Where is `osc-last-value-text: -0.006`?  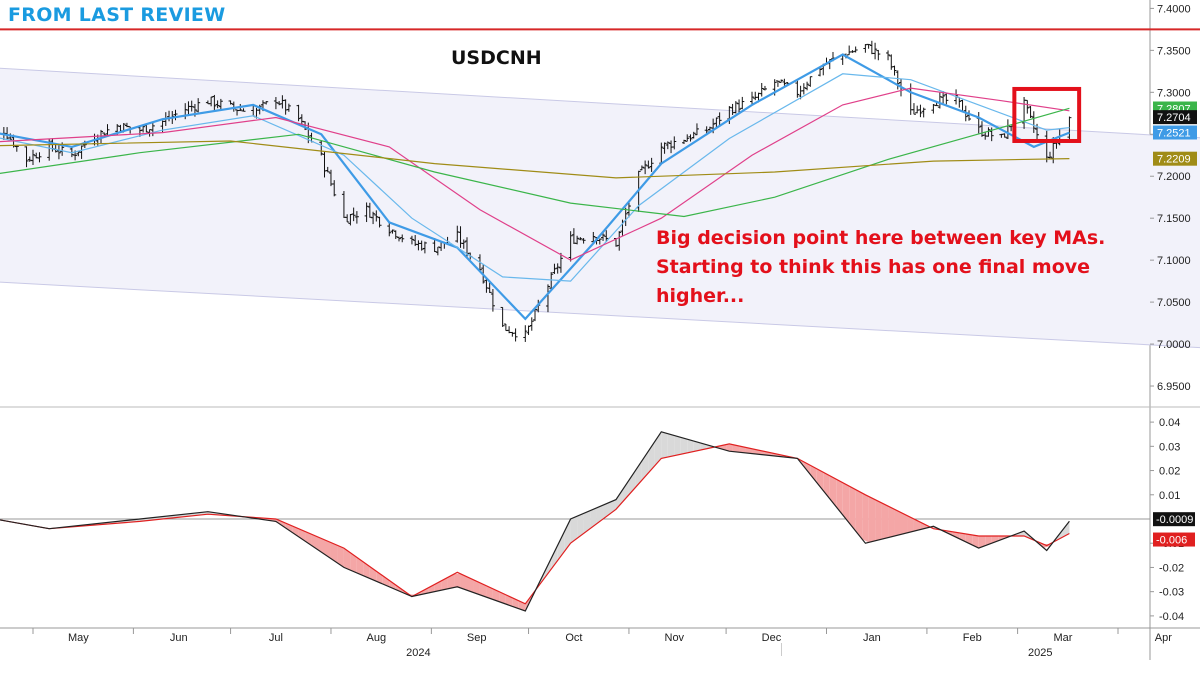
osc-last-value-text: -0.006 is located at coordinates (1171, 541).